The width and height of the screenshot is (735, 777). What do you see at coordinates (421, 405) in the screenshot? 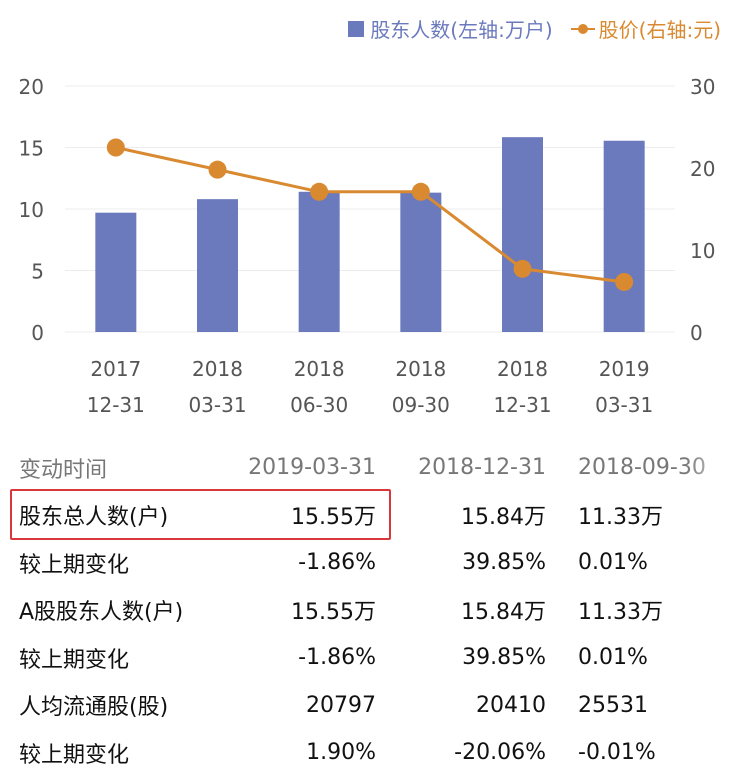
I see `x-tick-label: 09-30` at bounding box center [421, 405].